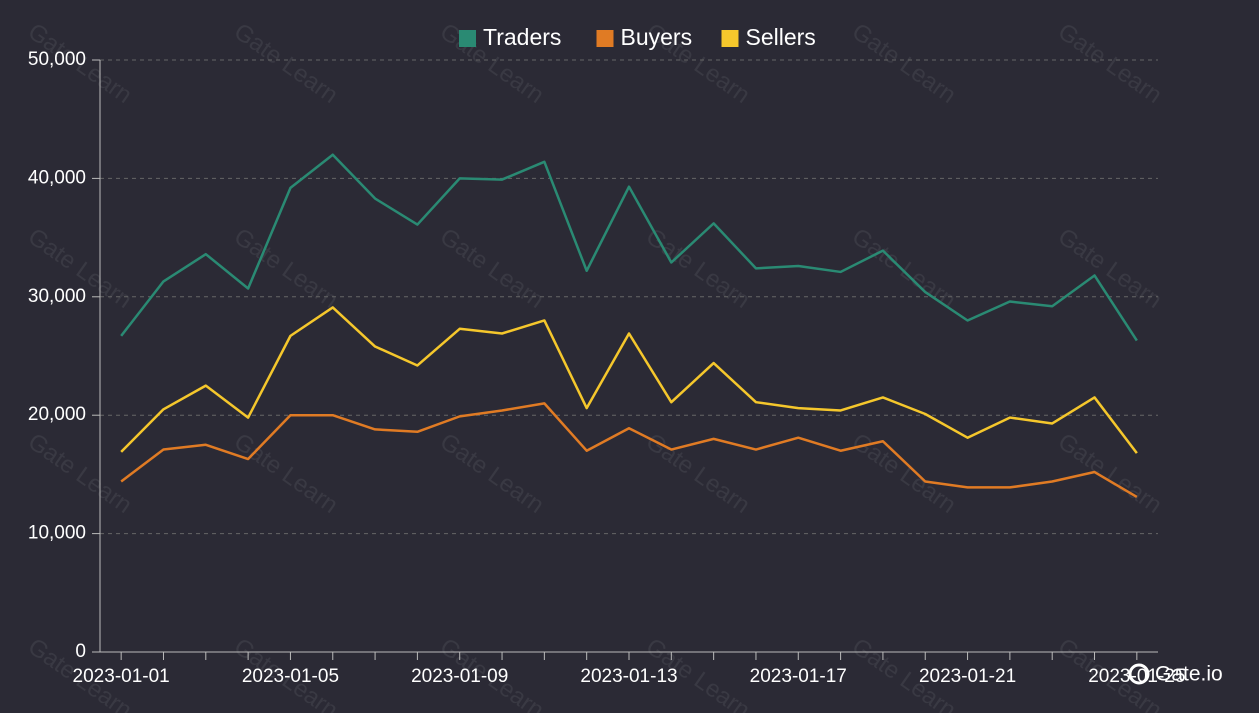 The image size is (1259, 713). Describe the element at coordinates (657, 37) in the screenshot. I see `legend-label: Buyers` at that location.